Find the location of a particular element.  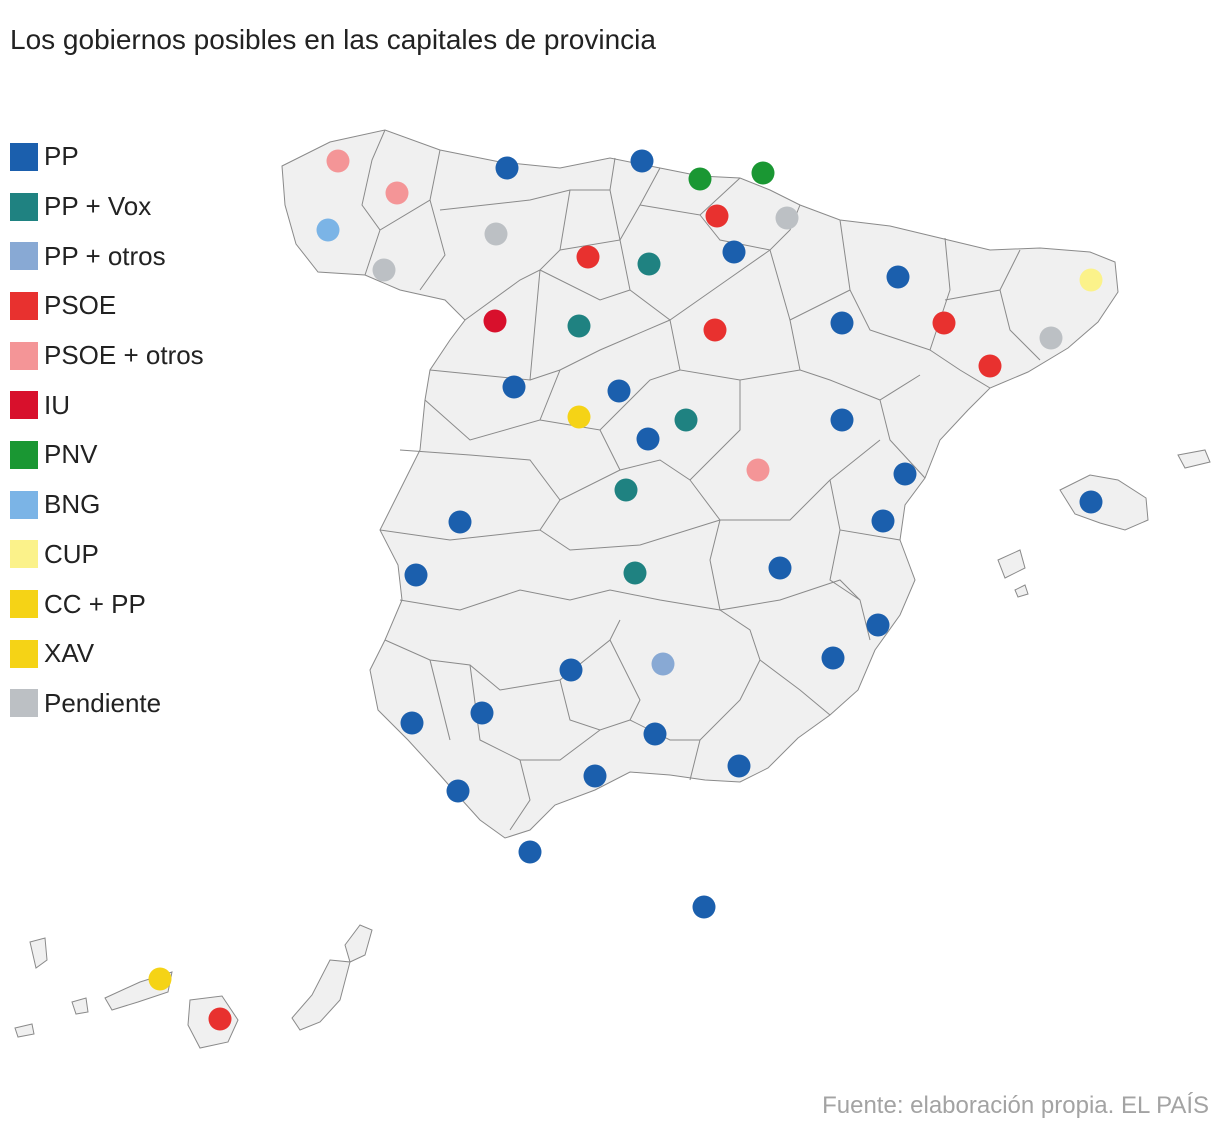

legend-label: BNG is located at coordinates (72, 504).